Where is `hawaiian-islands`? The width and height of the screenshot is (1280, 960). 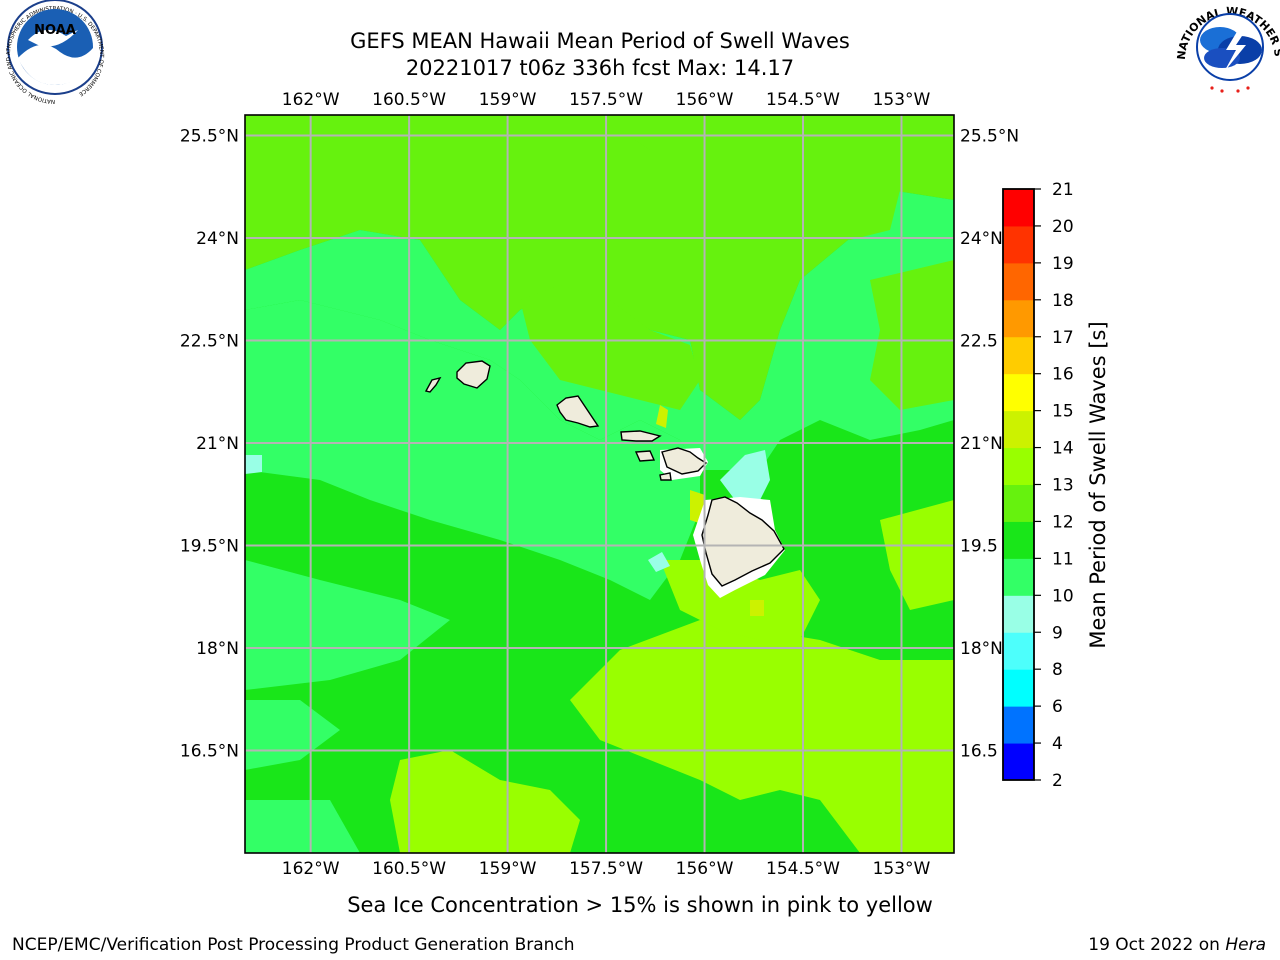 hawaiian-islands is located at coordinates (604, 473).